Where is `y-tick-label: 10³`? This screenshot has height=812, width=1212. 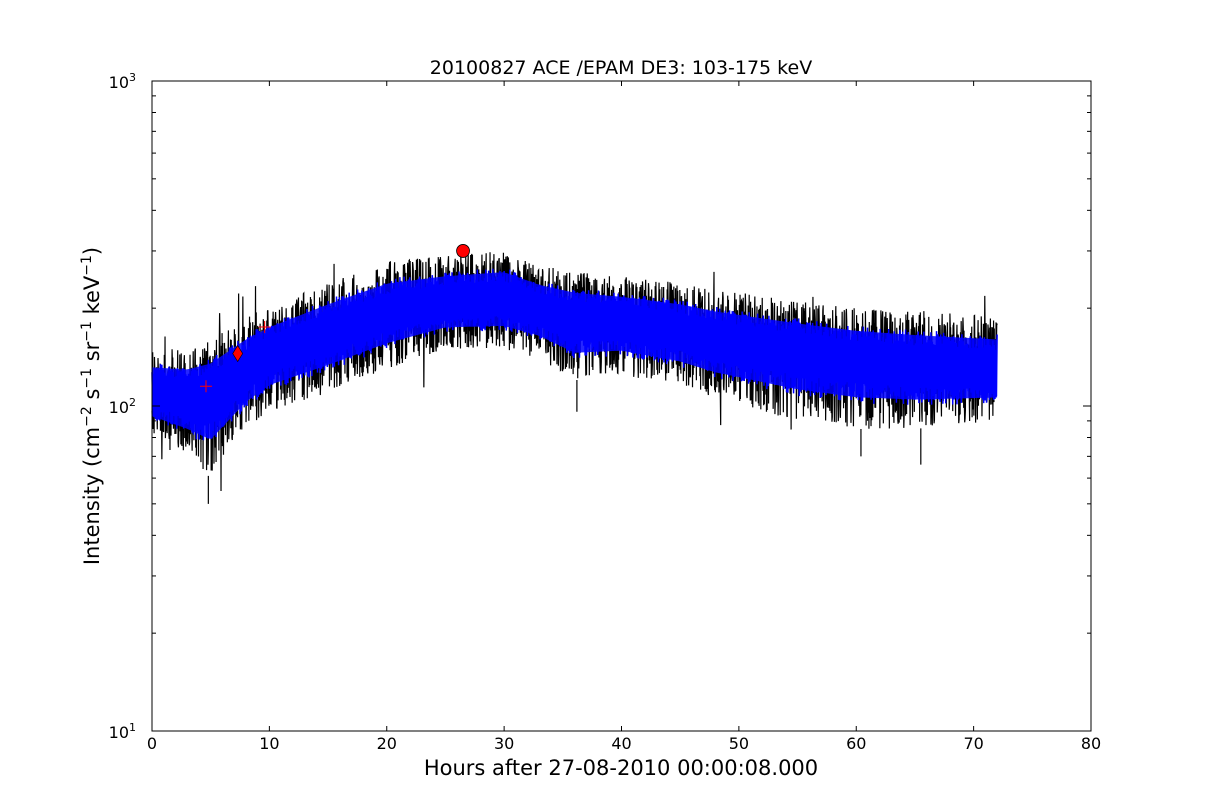 y-tick-label: 10³ is located at coordinates (122, 81).